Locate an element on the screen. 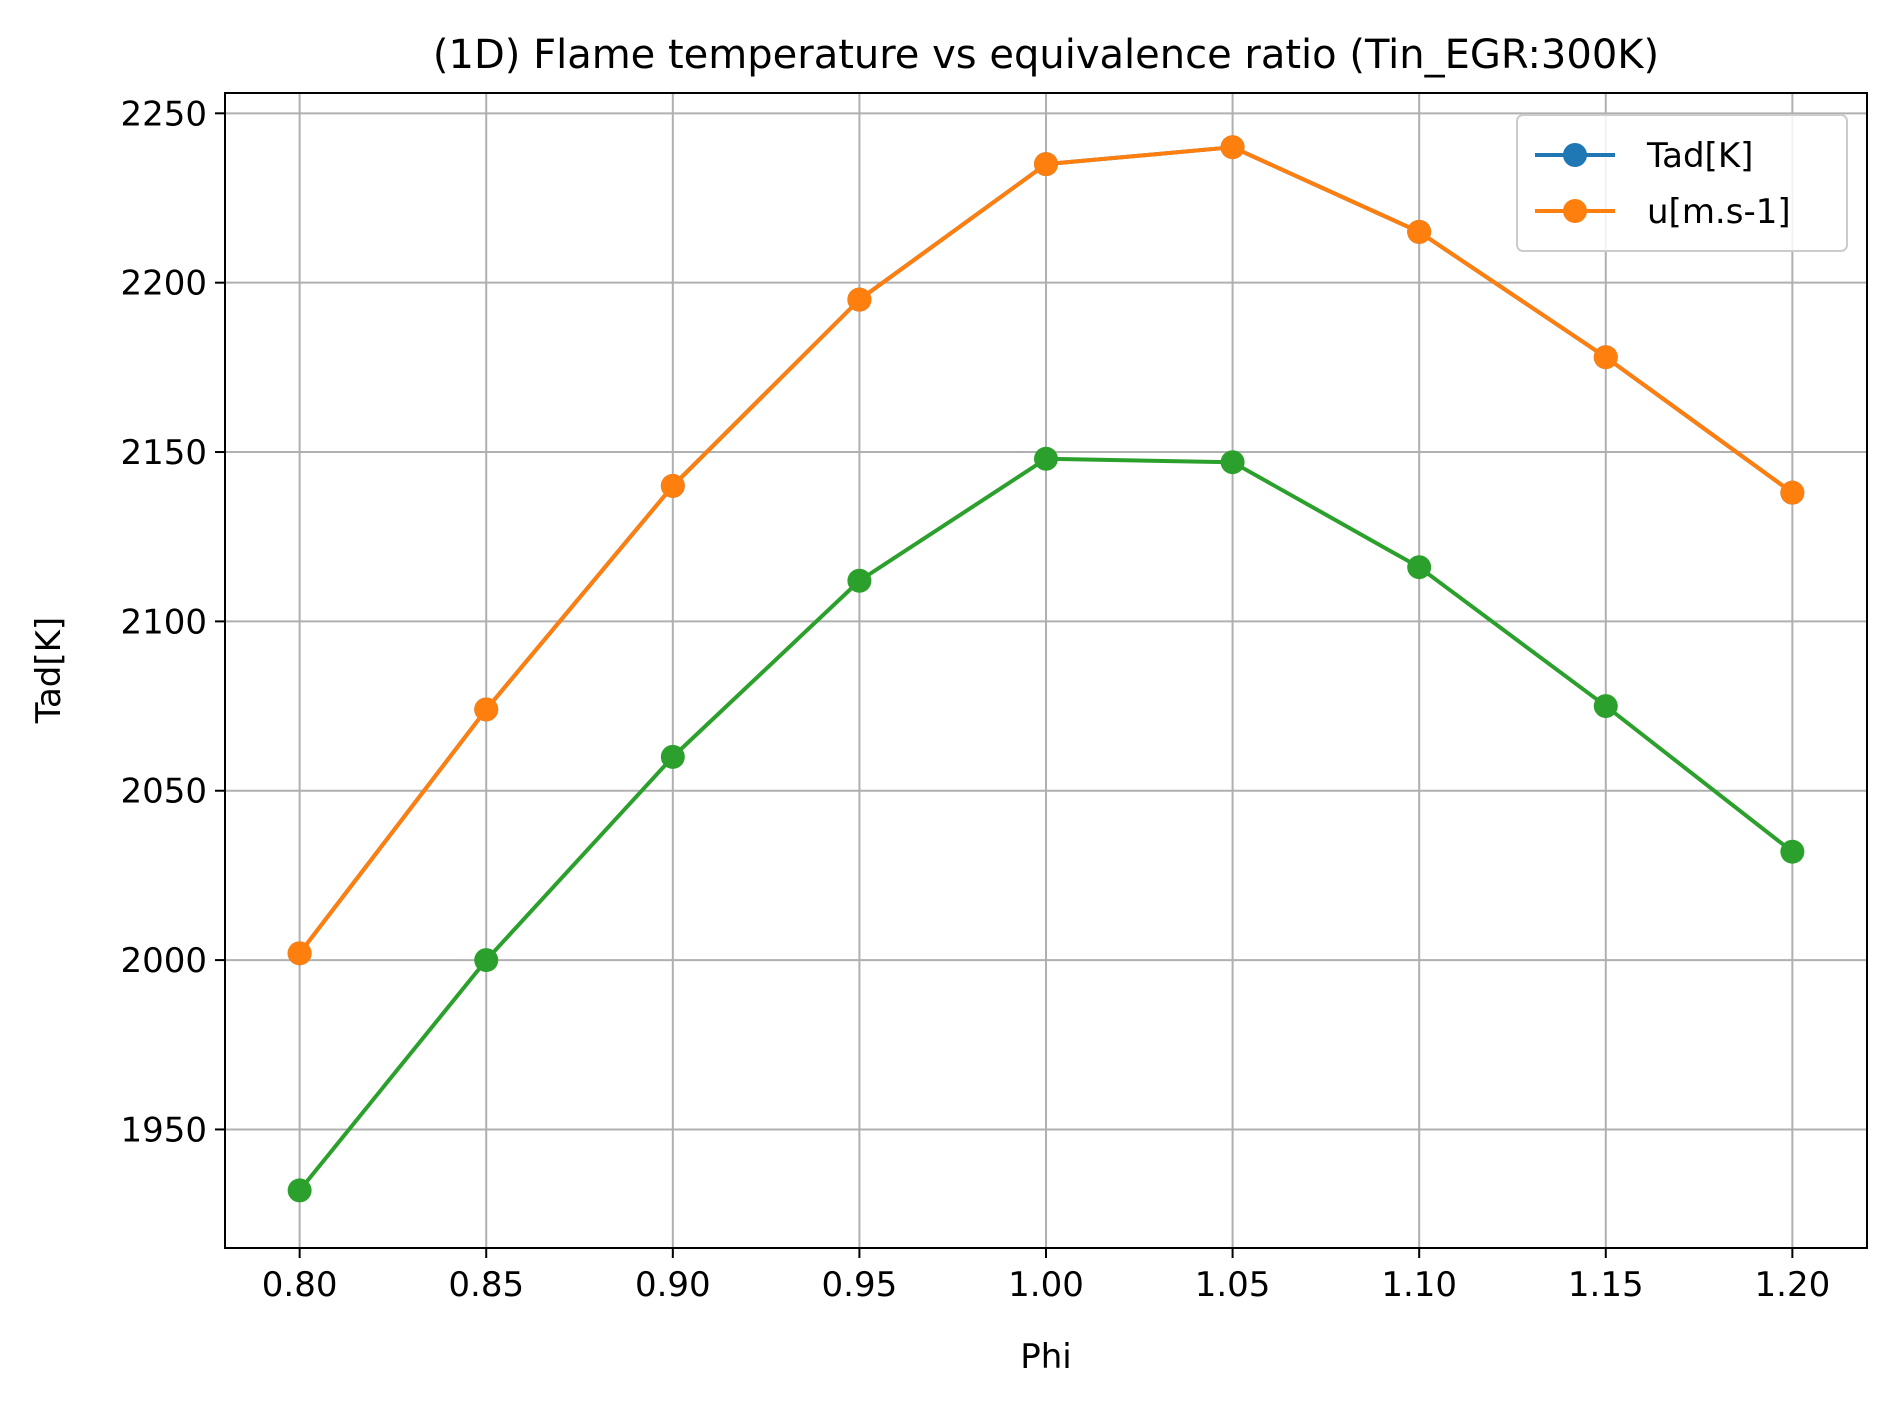 Image resolution: width=1890 pixels, height=1406 pixels. y-tick-label: 2000 is located at coordinates (163, 961).